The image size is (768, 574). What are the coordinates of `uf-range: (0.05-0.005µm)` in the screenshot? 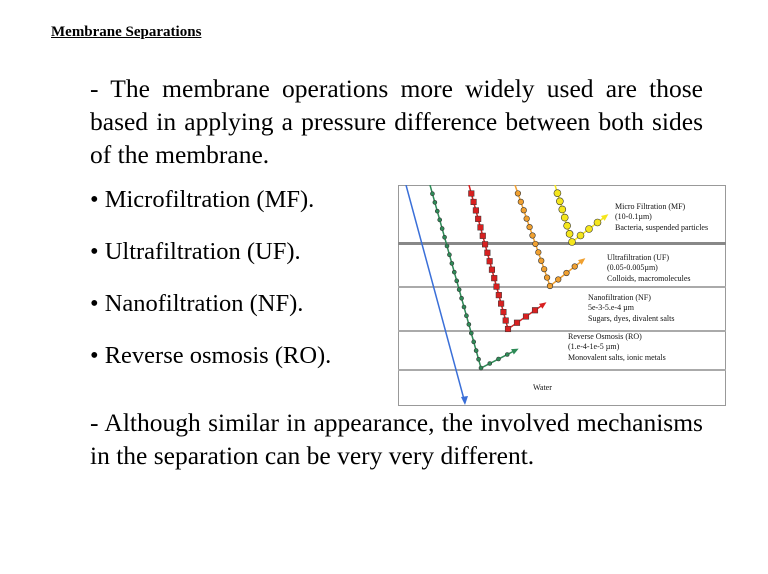 It's located at (632, 267).